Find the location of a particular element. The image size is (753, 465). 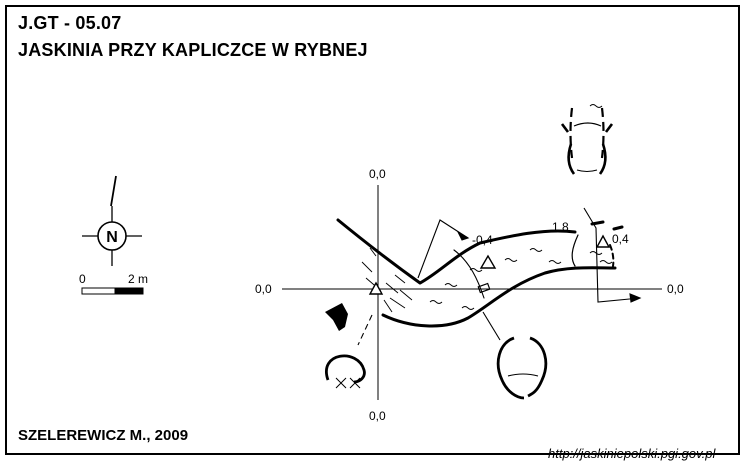

axis-label-bottom: 0,0 is located at coordinates (377, 416).